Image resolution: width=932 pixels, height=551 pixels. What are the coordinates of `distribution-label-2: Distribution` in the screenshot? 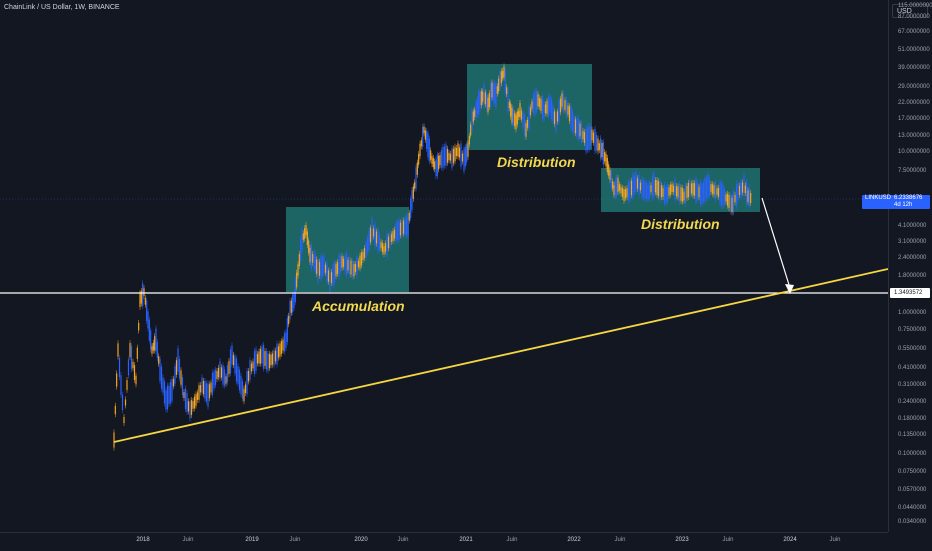 It's located at (680, 224).